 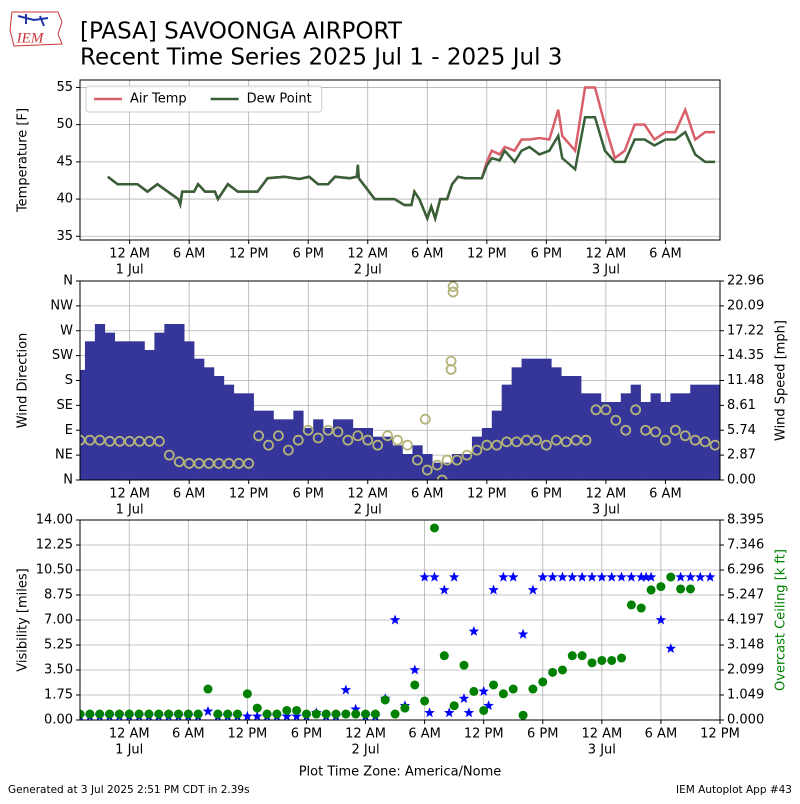 I want to click on y-tick-label: 50, so click(x=64, y=124).